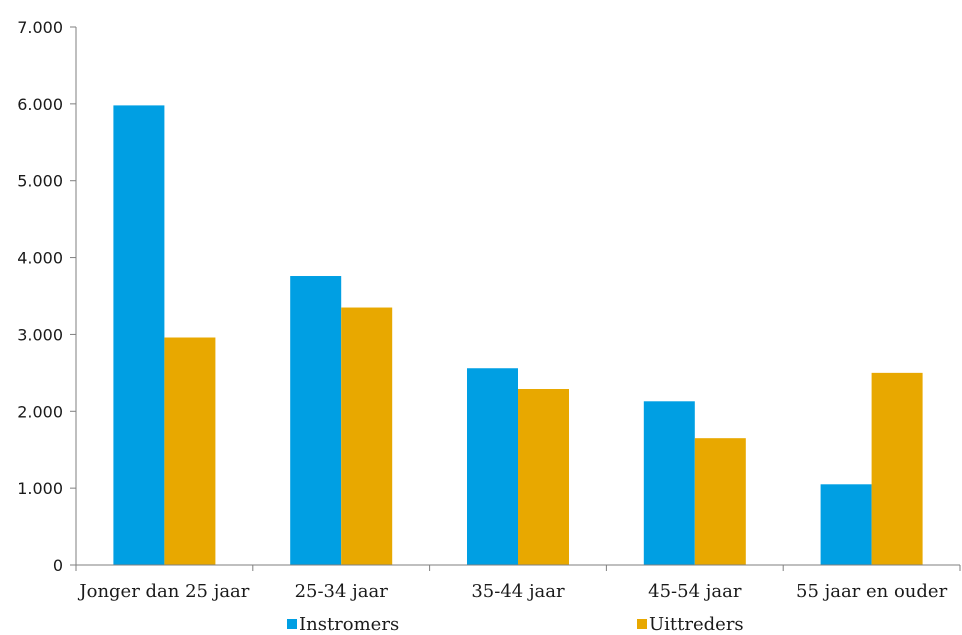  I want to click on y-tick-label: 6.000, so click(40, 104).